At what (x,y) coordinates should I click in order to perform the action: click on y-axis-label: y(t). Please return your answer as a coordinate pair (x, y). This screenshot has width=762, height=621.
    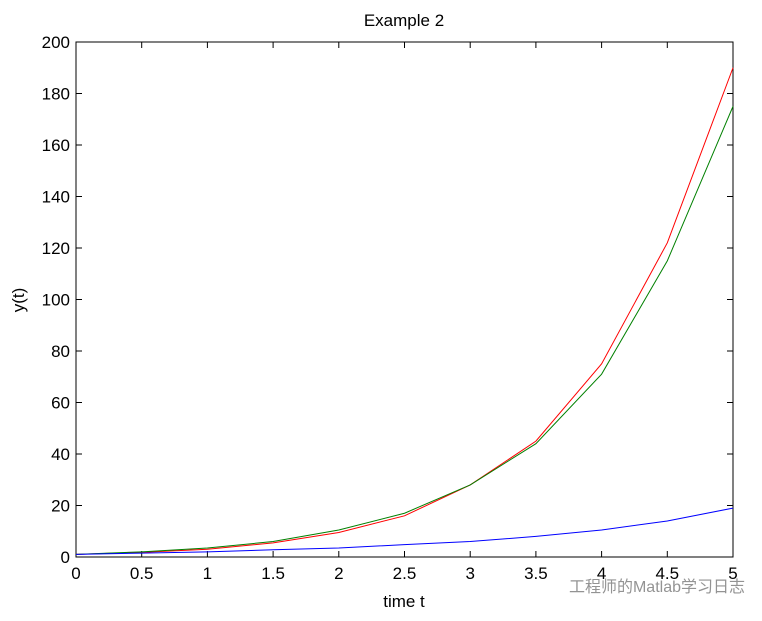
    Looking at the image, I should click on (18, 300).